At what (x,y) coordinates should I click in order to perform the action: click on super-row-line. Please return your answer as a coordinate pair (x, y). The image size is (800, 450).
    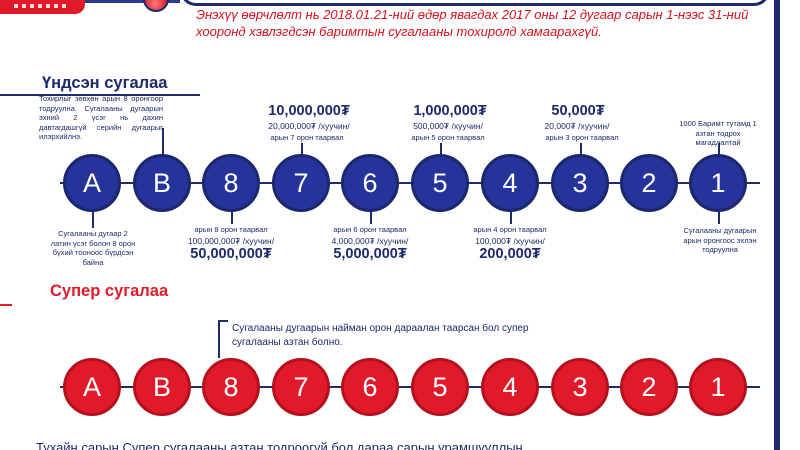
    Looking at the image, I should click on (410, 387).